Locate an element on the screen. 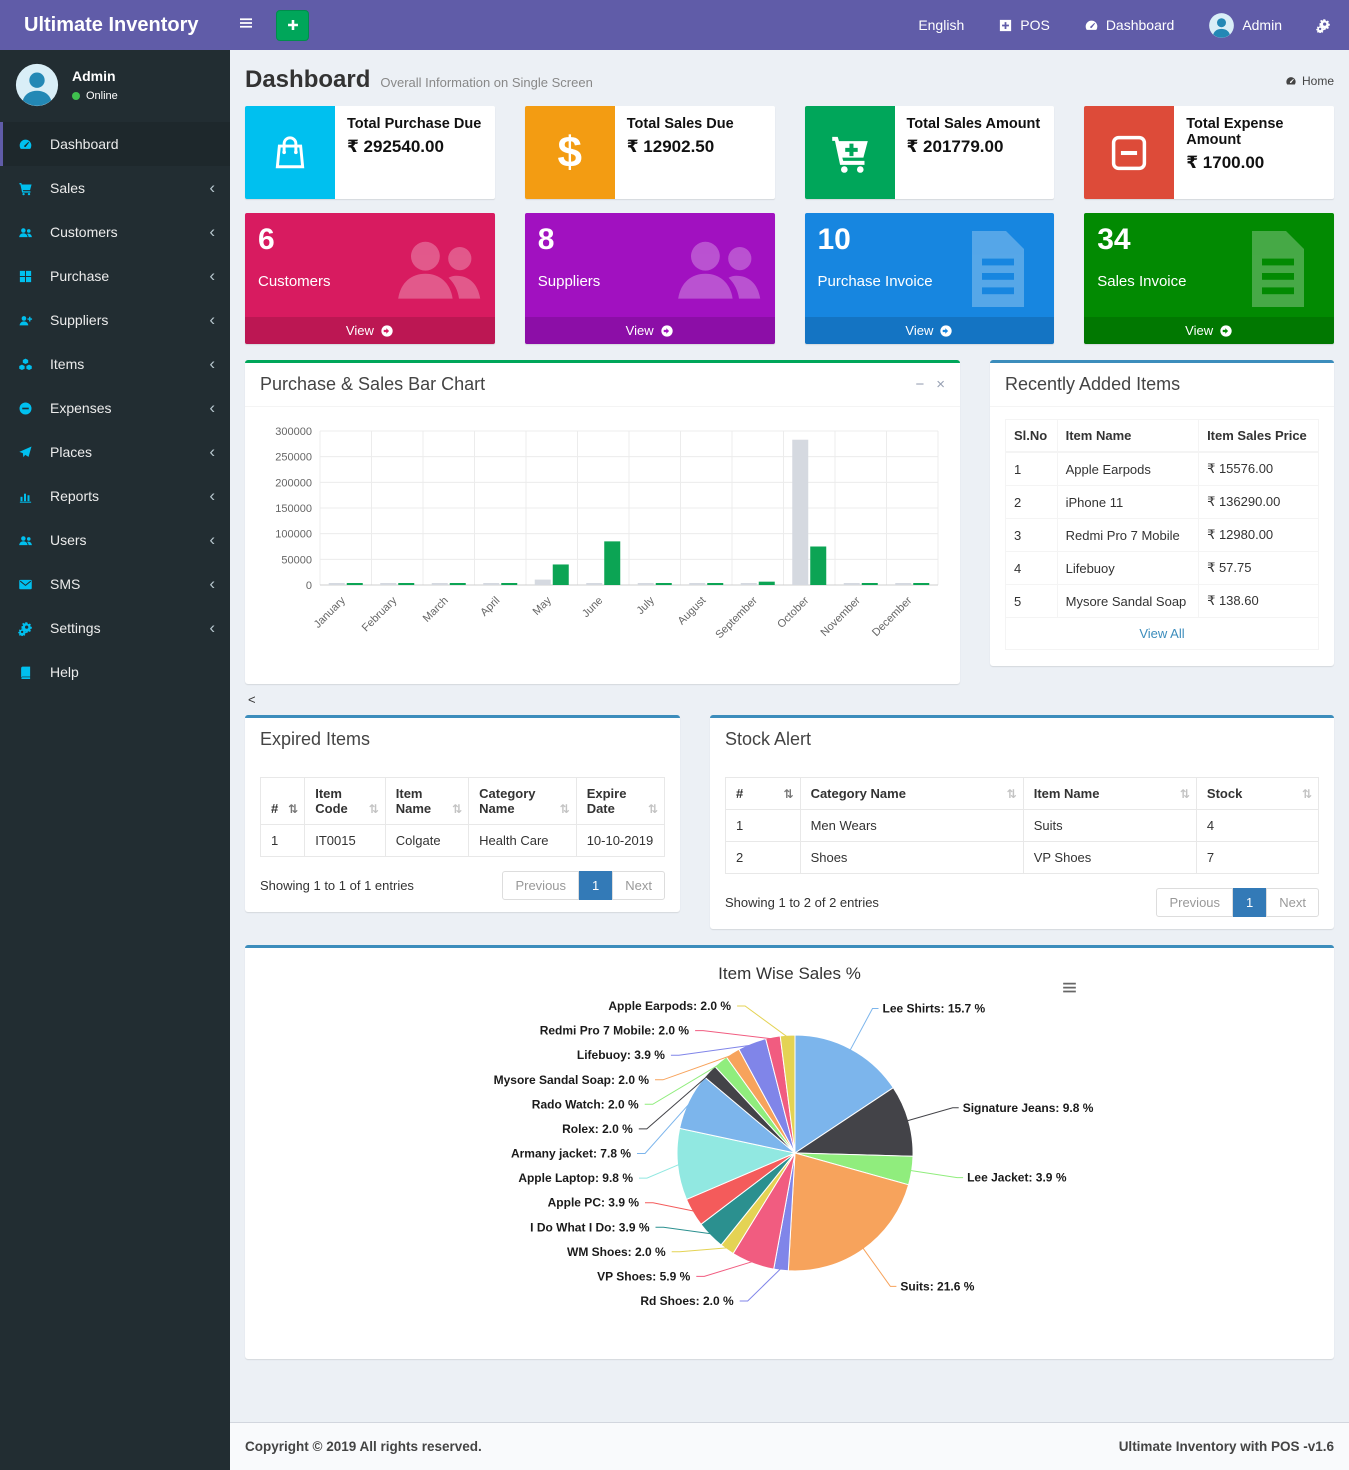  svg-text: Apple Laptop: 9.8 % is located at coordinates (575, 1178).